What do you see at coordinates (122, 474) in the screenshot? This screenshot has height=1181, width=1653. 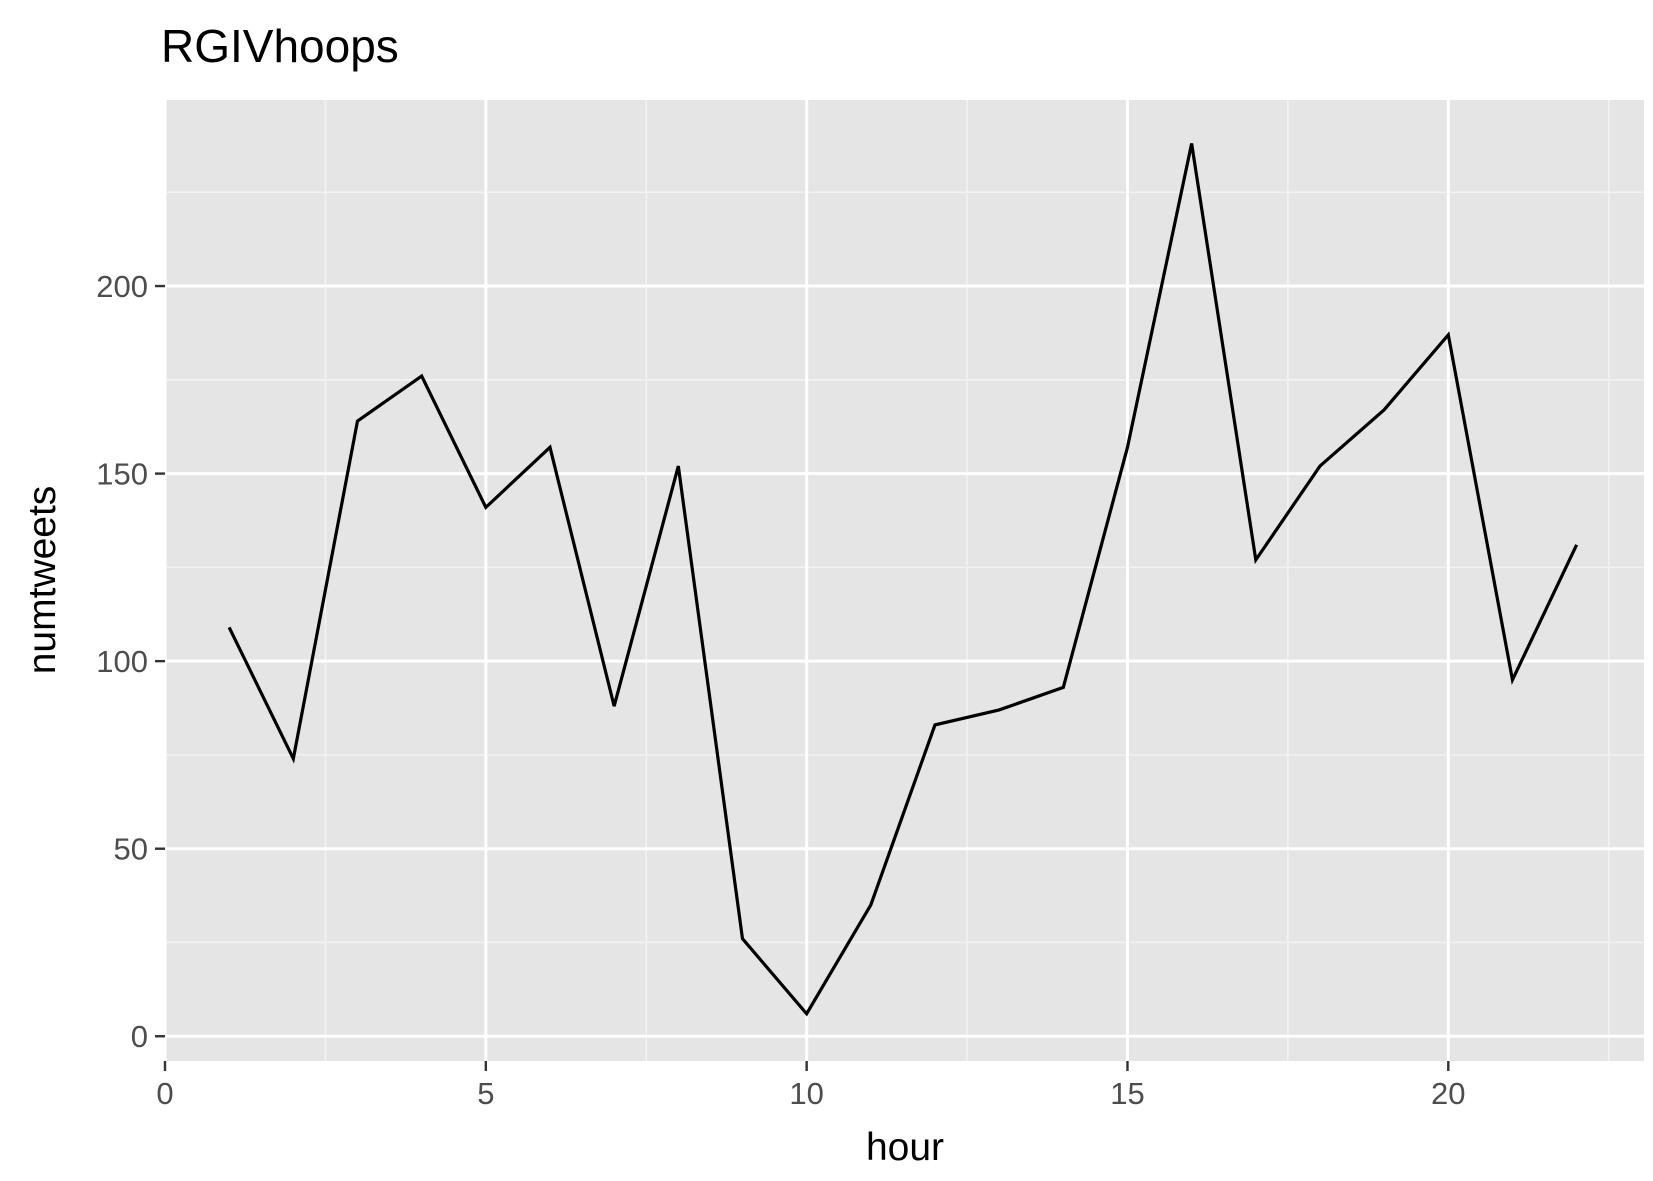 I see `y-tick-label: 150` at bounding box center [122, 474].